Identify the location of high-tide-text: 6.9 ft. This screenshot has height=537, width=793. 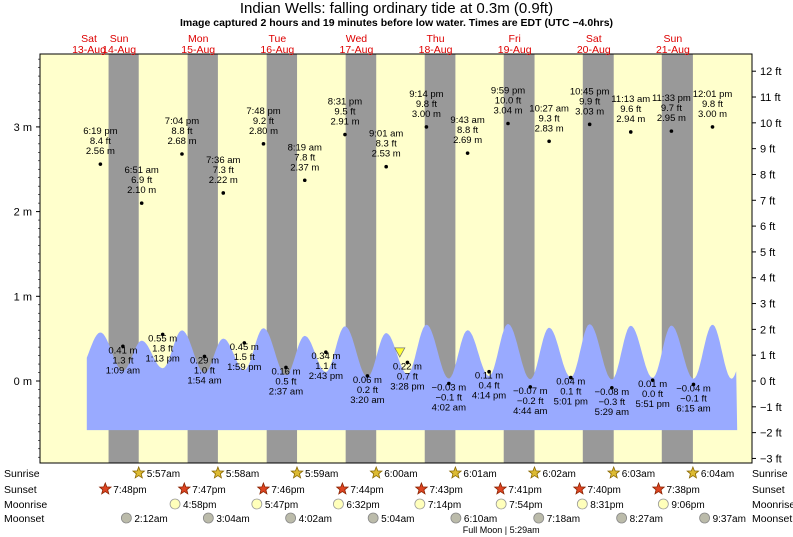
(141, 180).